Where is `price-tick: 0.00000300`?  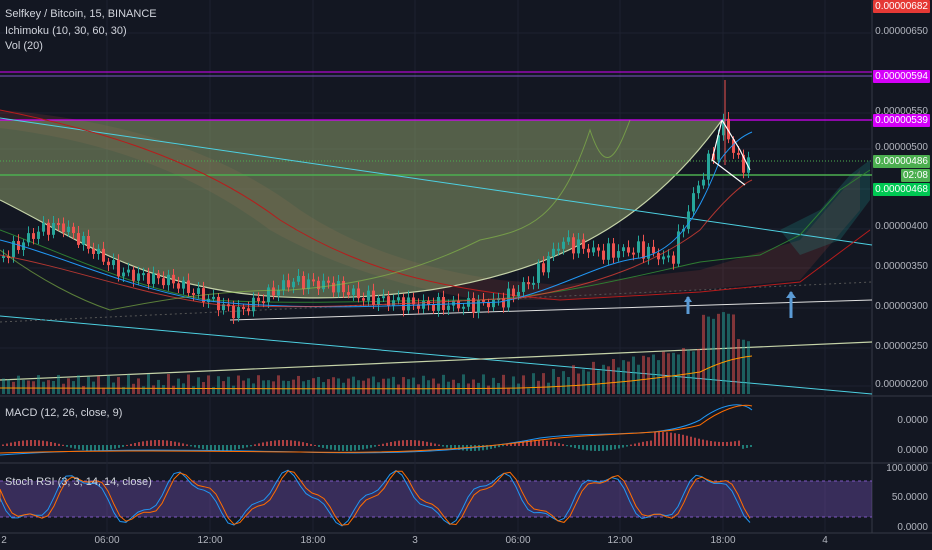 price-tick: 0.00000300 is located at coordinates (901, 306).